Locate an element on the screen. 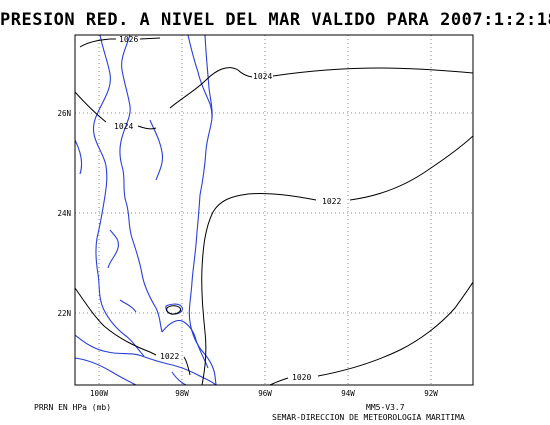 Image resolution: width=550 pixels, height=425 pixels. isobar-label: 1020 is located at coordinates (301, 377).